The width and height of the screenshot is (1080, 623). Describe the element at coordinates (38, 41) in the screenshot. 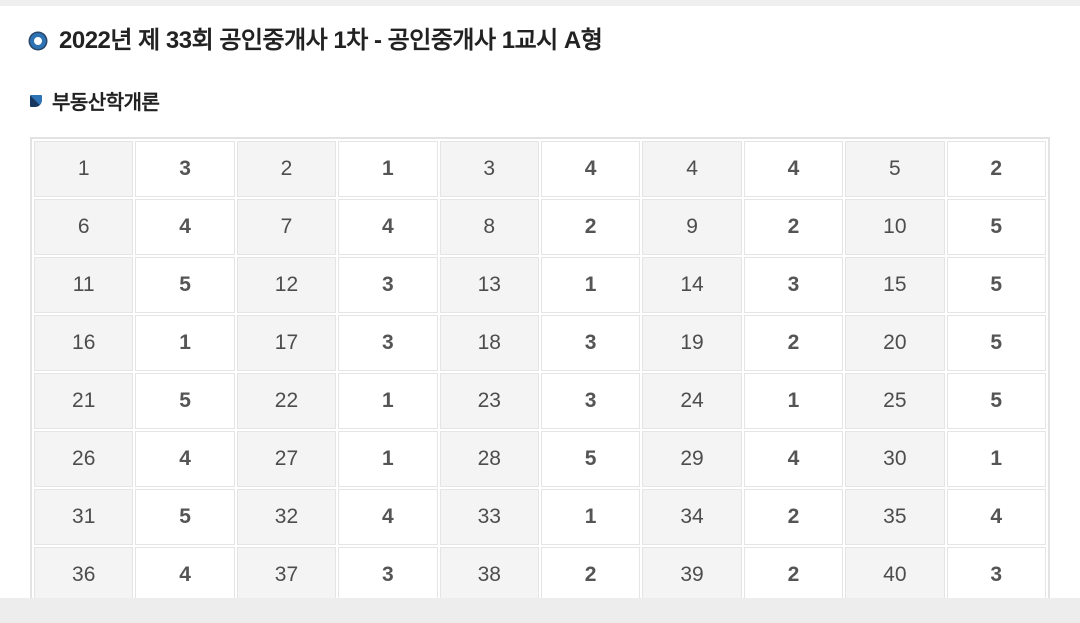

I see `bullet-circle-icon` at that location.